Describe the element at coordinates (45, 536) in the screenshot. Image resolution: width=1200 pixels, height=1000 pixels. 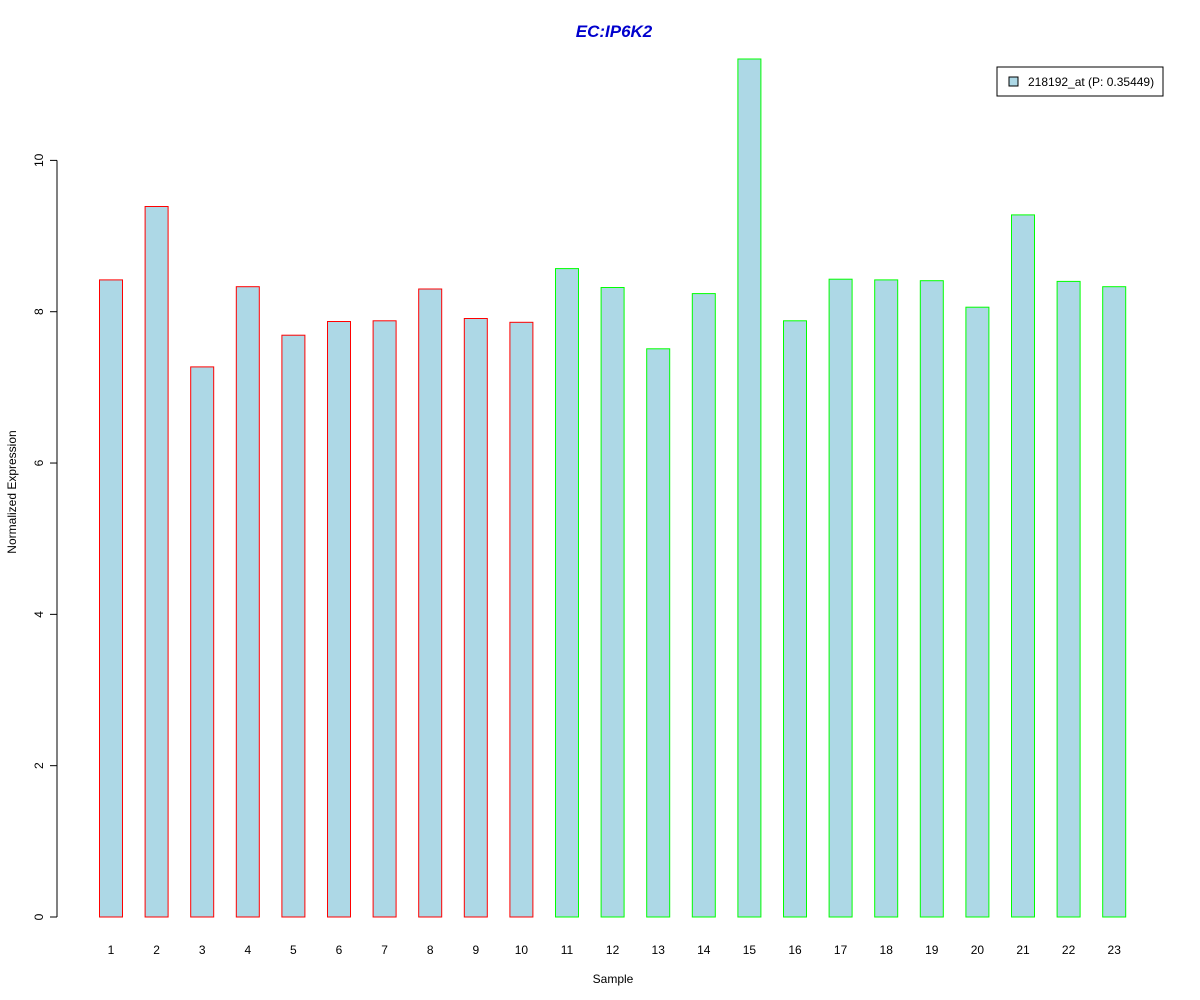
I see `y-axis: 0 2 4 6 8 10` at that location.